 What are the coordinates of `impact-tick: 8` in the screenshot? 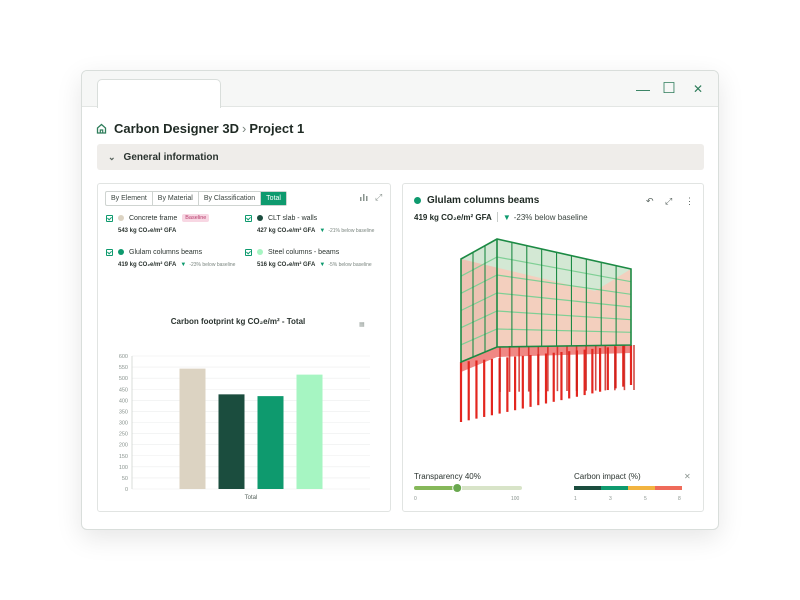 It's located at (679, 499).